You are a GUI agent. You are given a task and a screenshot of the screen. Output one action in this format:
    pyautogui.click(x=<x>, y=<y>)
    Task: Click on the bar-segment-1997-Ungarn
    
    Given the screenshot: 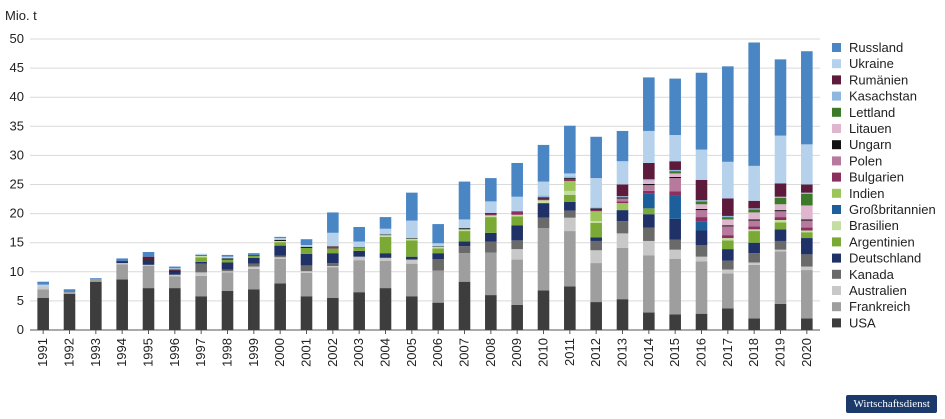 What is the action you would take?
    pyautogui.click(x=201, y=255)
    